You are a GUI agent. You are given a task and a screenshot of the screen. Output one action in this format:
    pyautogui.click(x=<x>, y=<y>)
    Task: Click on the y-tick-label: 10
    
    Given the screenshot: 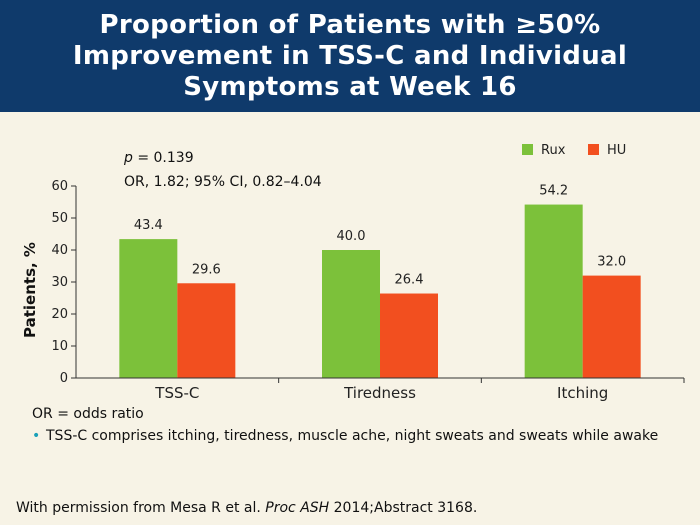 What is the action you would take?
    pyautogui.click(x=59, y=346)
    